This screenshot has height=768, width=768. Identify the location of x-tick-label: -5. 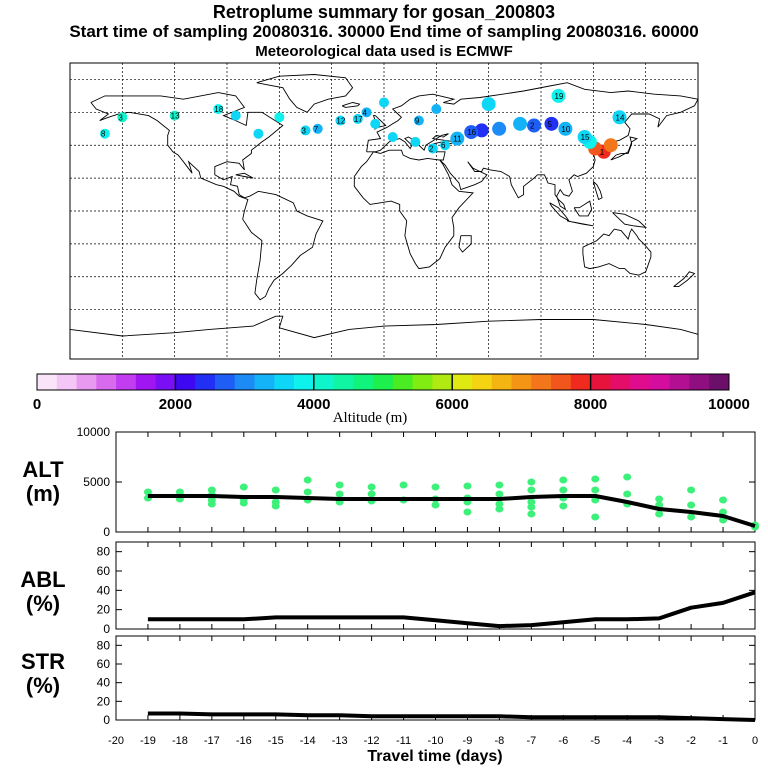
(595, 741).